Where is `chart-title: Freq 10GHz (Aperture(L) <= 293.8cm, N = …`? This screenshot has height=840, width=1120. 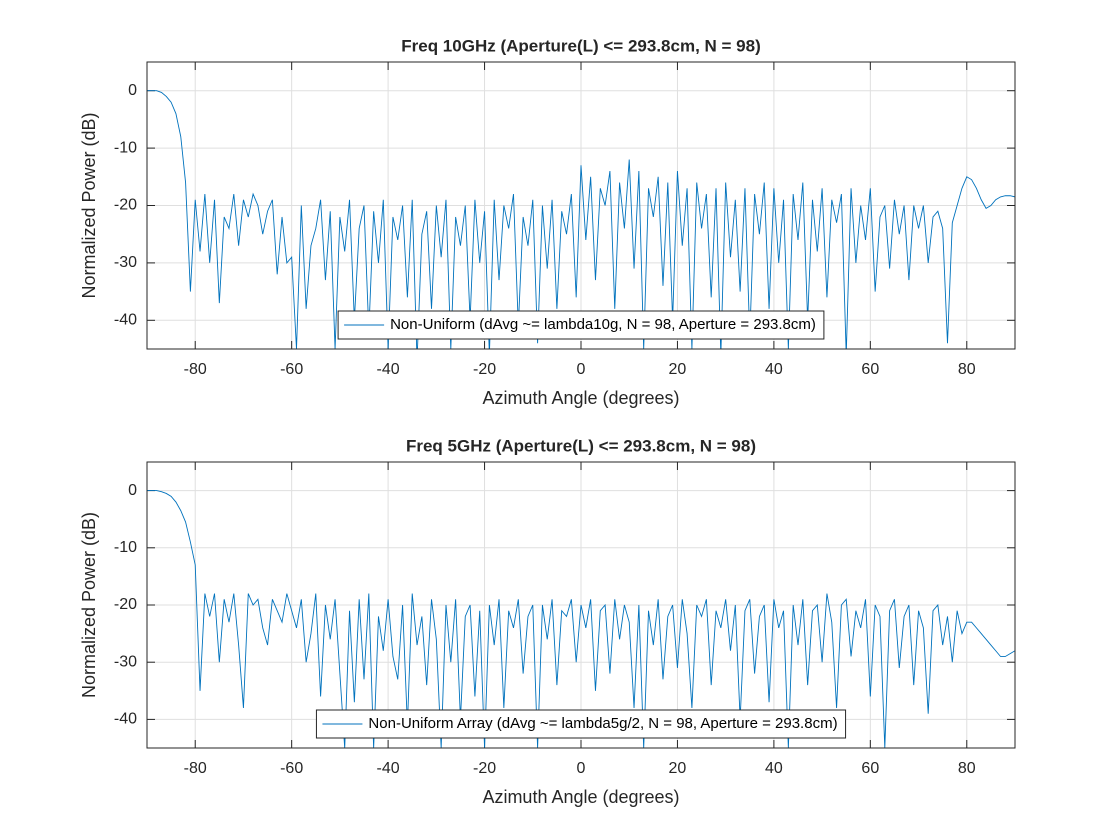 chart-title: Freq 10GHz (Aperture(L) <= 293.8cm, N = … is located at coordinates (581, 45).